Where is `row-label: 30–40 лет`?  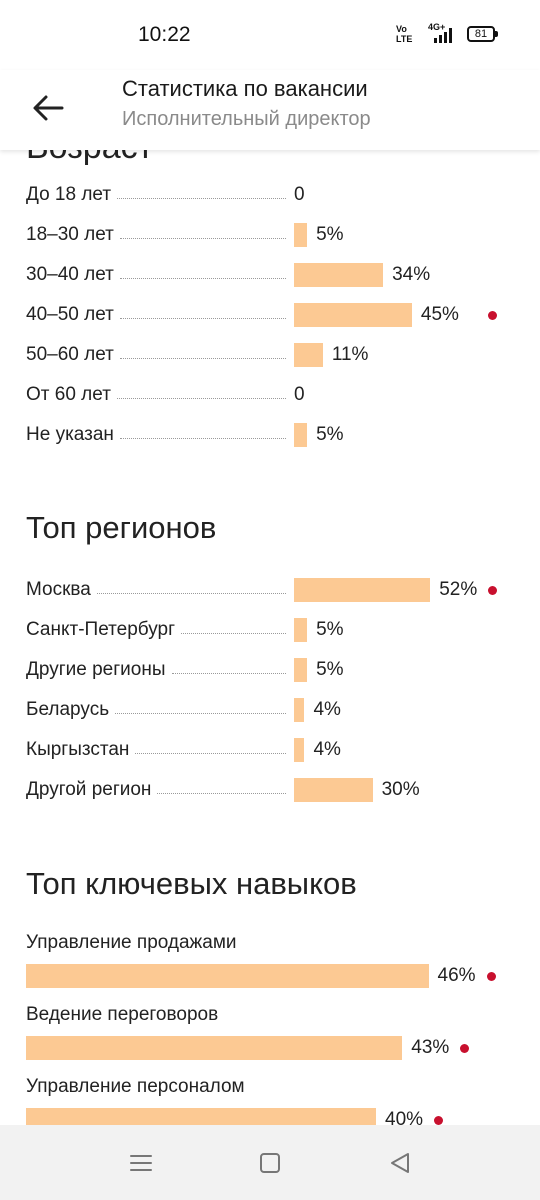
row-label: 30–40 лет is located at coordinates (72, 275).